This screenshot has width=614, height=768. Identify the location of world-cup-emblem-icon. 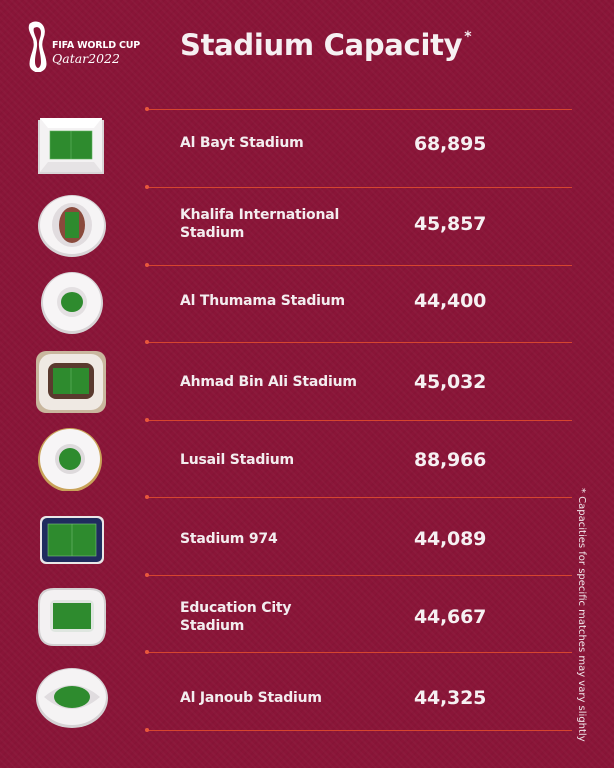
(37, 46).